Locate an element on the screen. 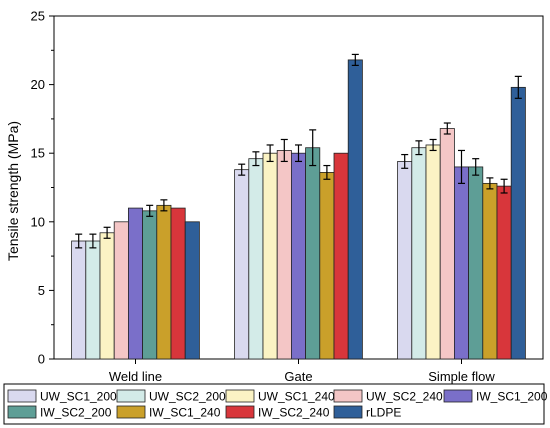 The image size is (550, 428). legend-swatch-rldpe is located at coordinates (348, 412).